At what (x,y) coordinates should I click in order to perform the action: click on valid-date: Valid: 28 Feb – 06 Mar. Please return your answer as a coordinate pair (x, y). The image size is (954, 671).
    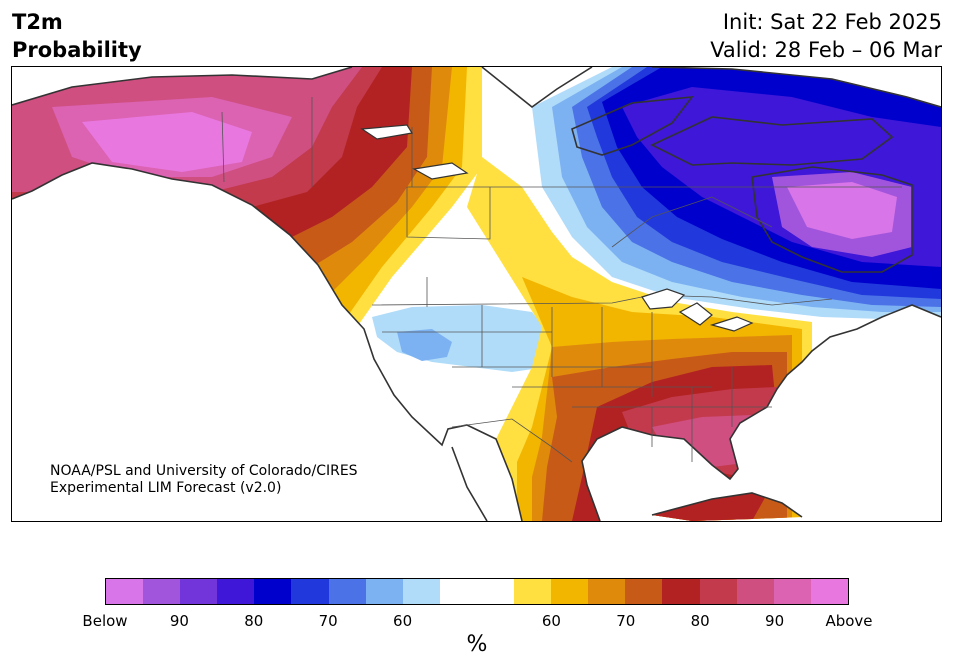
    Looking at the image, I should click on (826, 50).